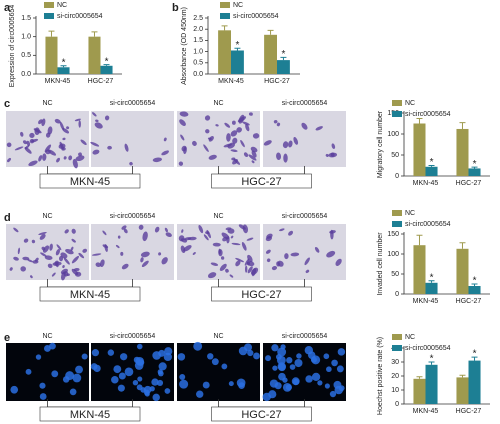 The image size is (500, 424). I want to click on y-tick-label: 1.5, so click(198, 40).